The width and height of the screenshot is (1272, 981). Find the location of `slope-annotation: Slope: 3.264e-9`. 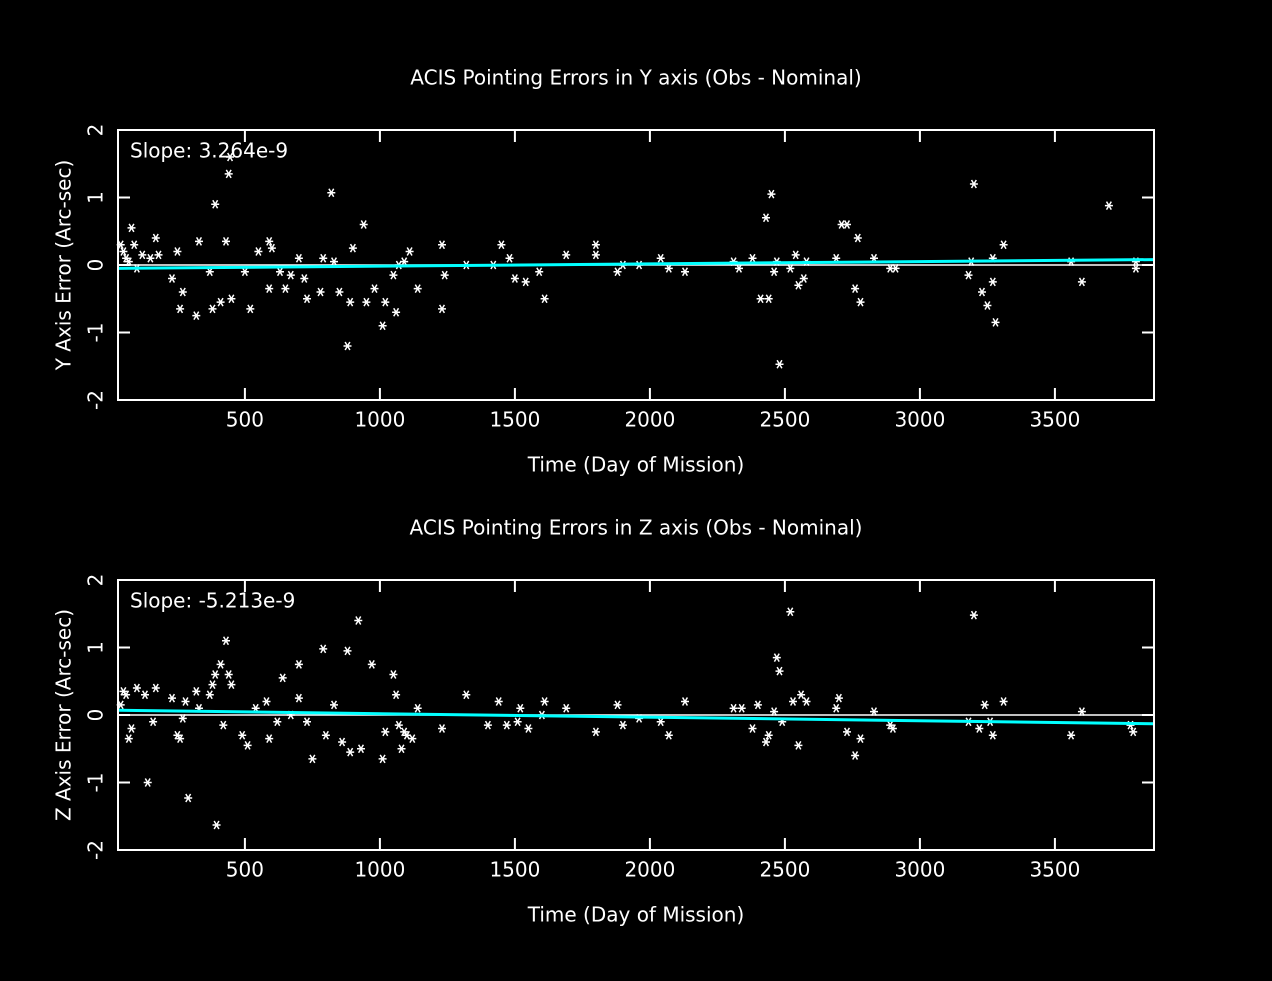

slope-annotation: Slope: 3.264e-9 is located at coordinates (209, 151).